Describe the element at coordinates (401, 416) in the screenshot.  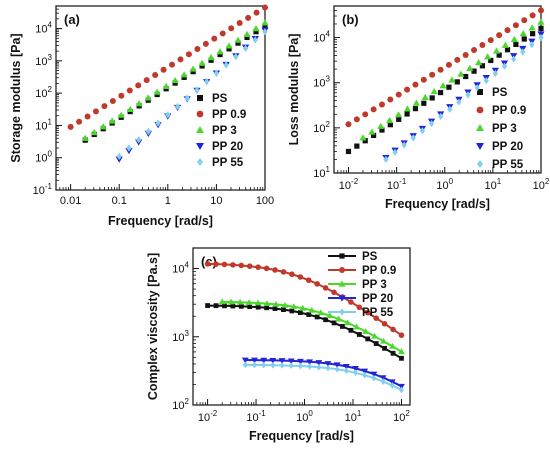
I see `x-tick-label: 10²` at that location.